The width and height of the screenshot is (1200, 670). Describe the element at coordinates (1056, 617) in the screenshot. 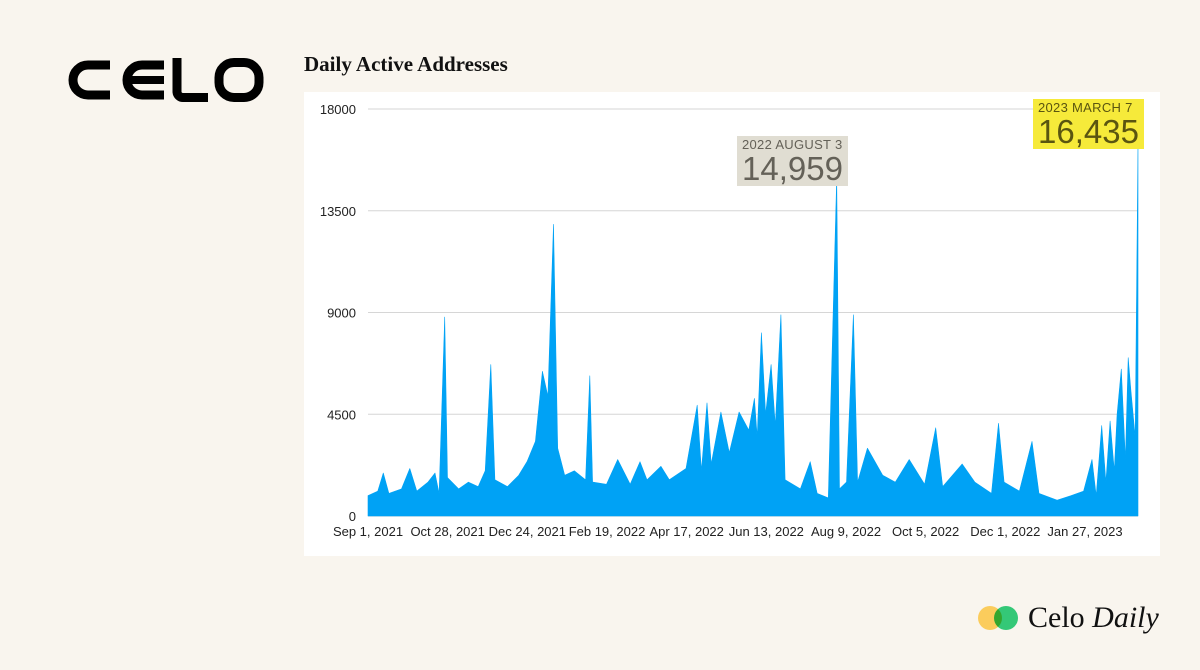

I see `brand-word: Celo` at that location.